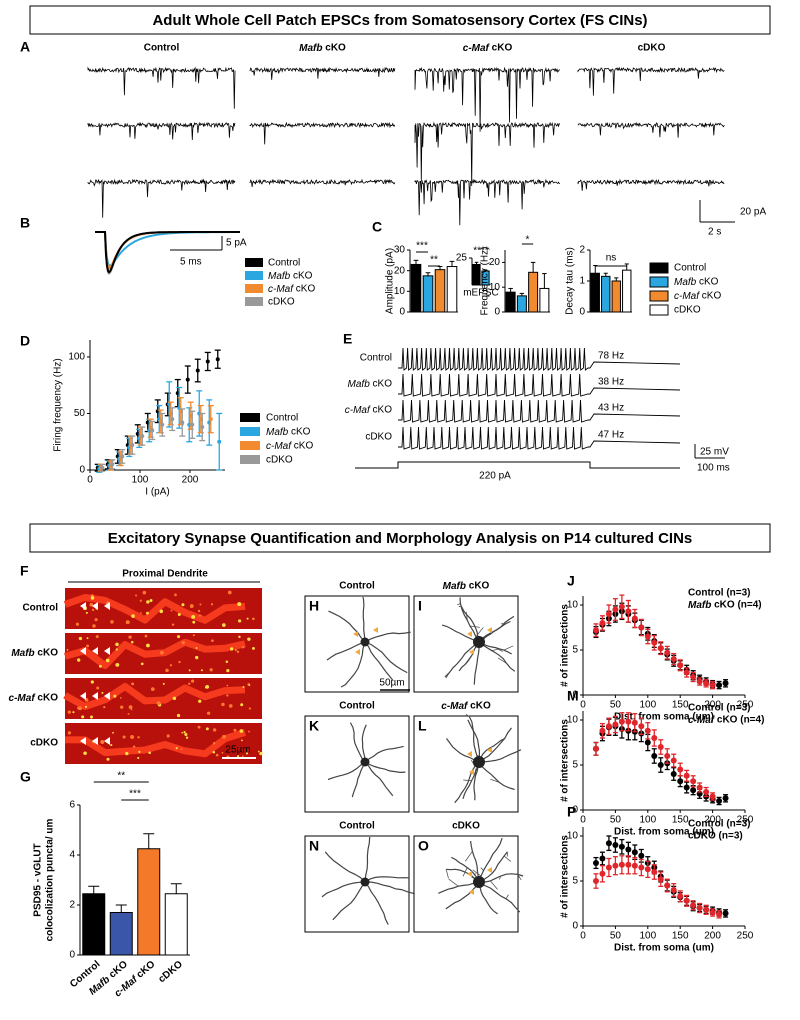  Describe the element at coordinates (652, 48) in the screenshot. I see `column-header: cDKO` at that location.